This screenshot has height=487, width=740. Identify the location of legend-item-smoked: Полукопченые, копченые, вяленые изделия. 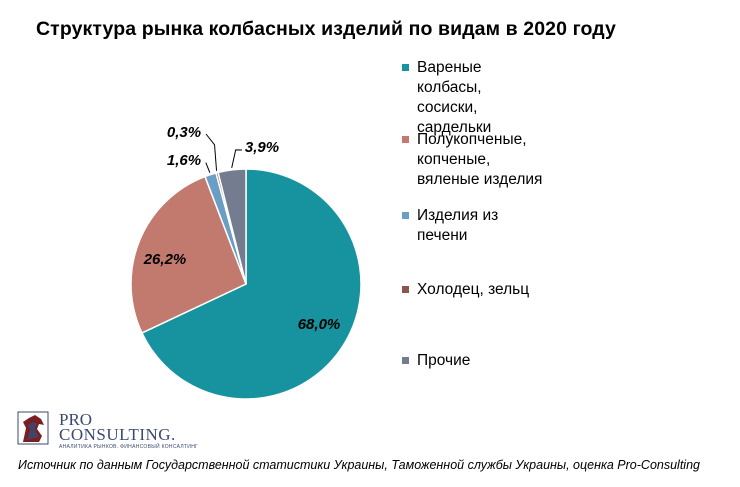
(472, 160).